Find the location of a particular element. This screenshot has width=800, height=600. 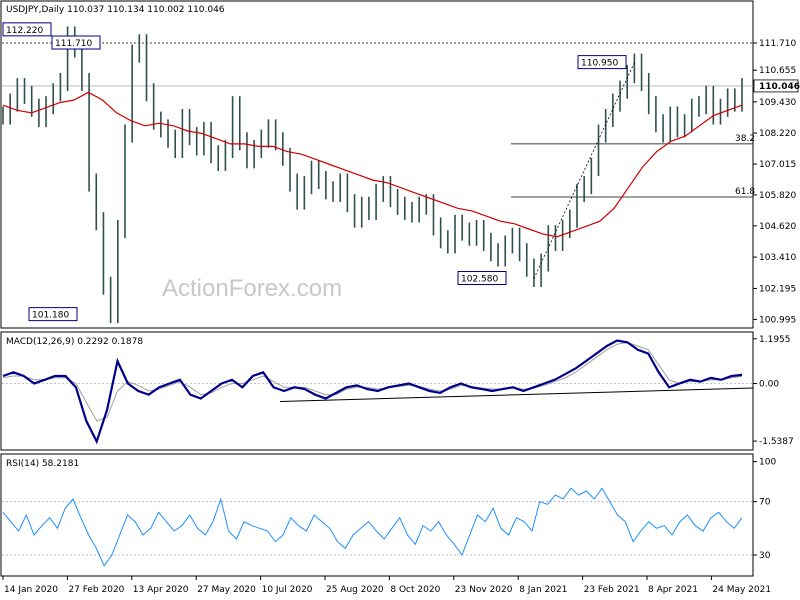

macd-y-tick-label: -1.5387 is located at coordinates (776, 442).